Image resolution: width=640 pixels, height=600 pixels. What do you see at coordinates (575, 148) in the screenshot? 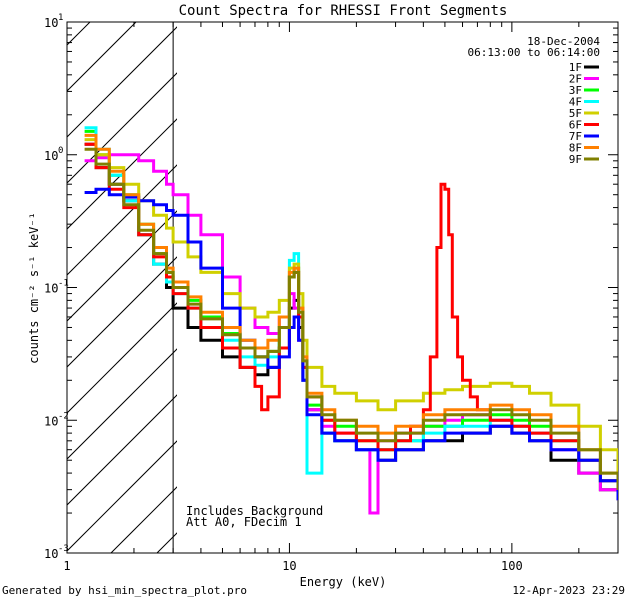
I see `legend-label-8f: 8F` at bounding box center [575, 148].